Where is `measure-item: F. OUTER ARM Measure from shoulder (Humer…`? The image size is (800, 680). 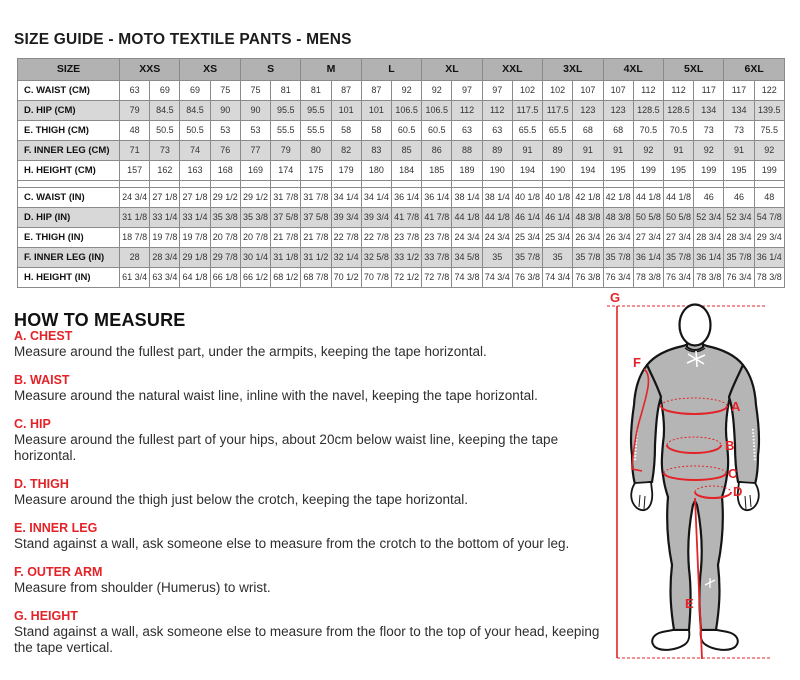
measure-item: F. OUTER ARM Measure from shoulder (Humer… is located at coordinates (307, 580).